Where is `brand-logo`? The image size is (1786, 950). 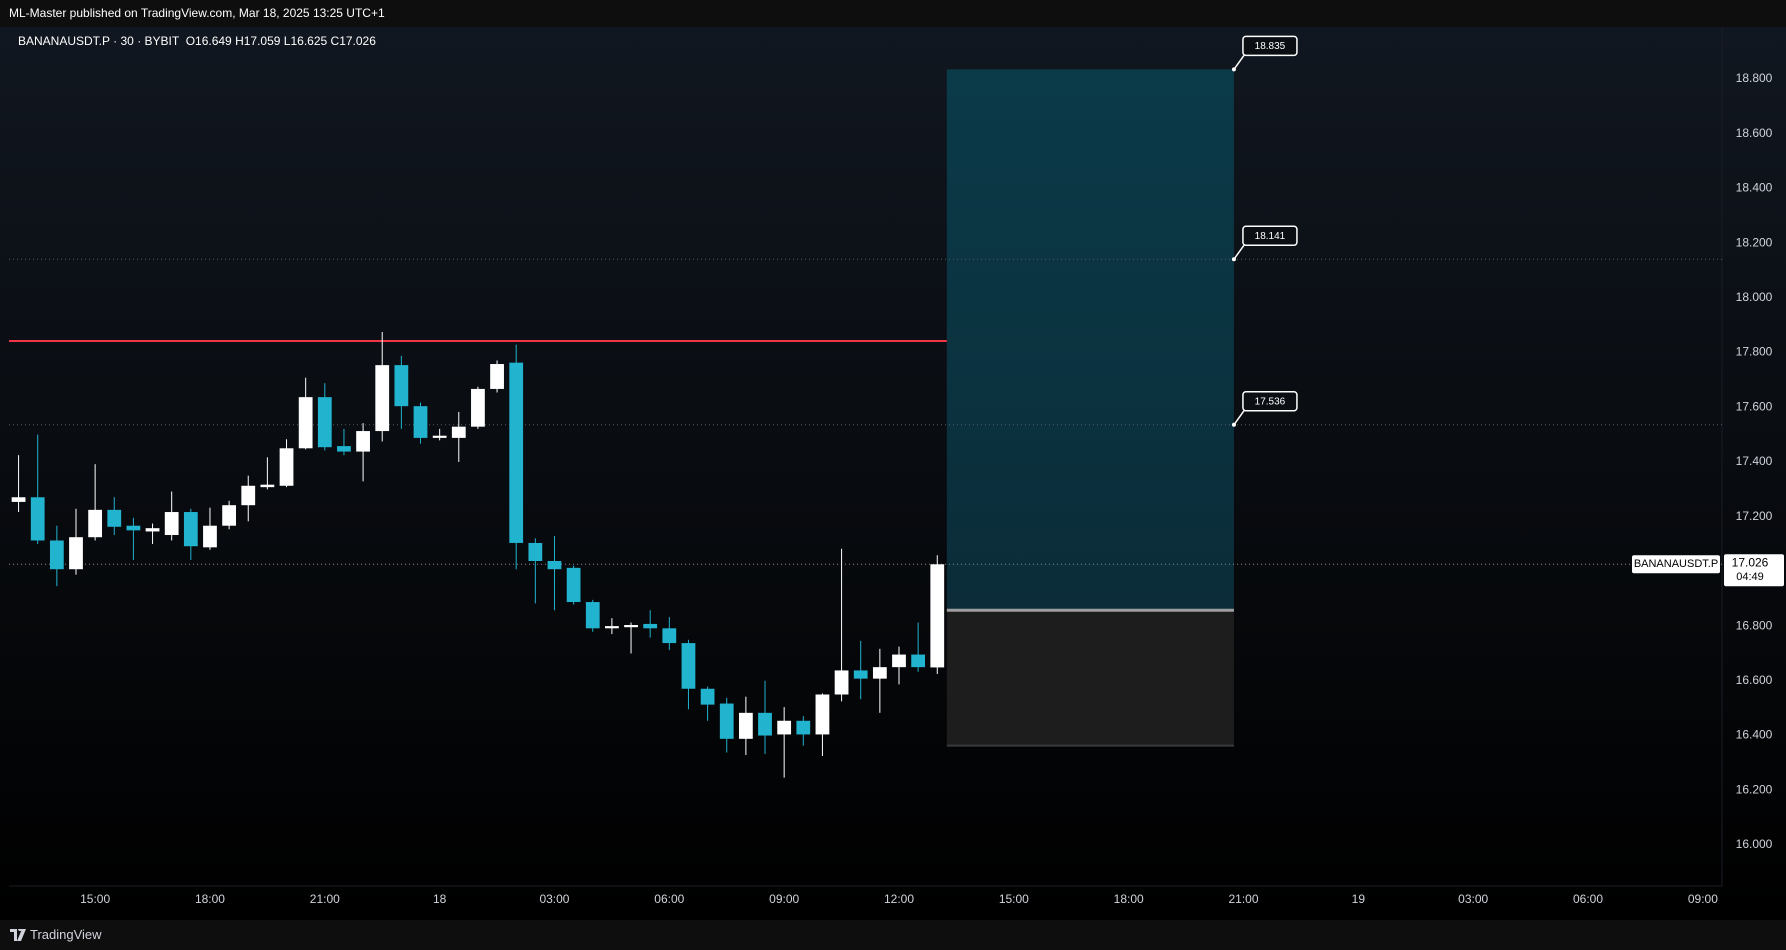 brand-logo is located at coordinates (18, 935).